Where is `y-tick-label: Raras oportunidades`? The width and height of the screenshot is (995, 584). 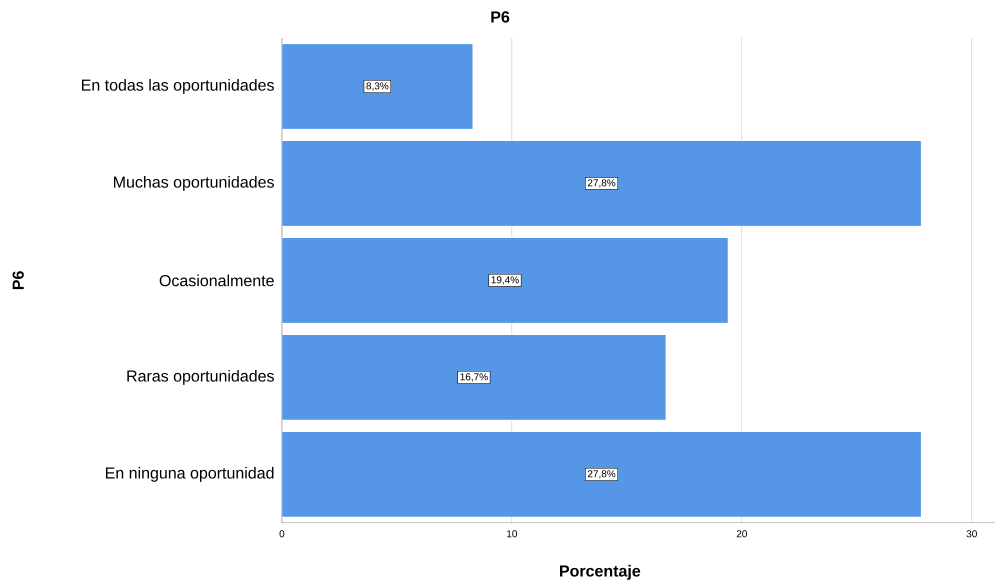 y-tick-label: Raras oportunidades is located at coordinates (200, 377).